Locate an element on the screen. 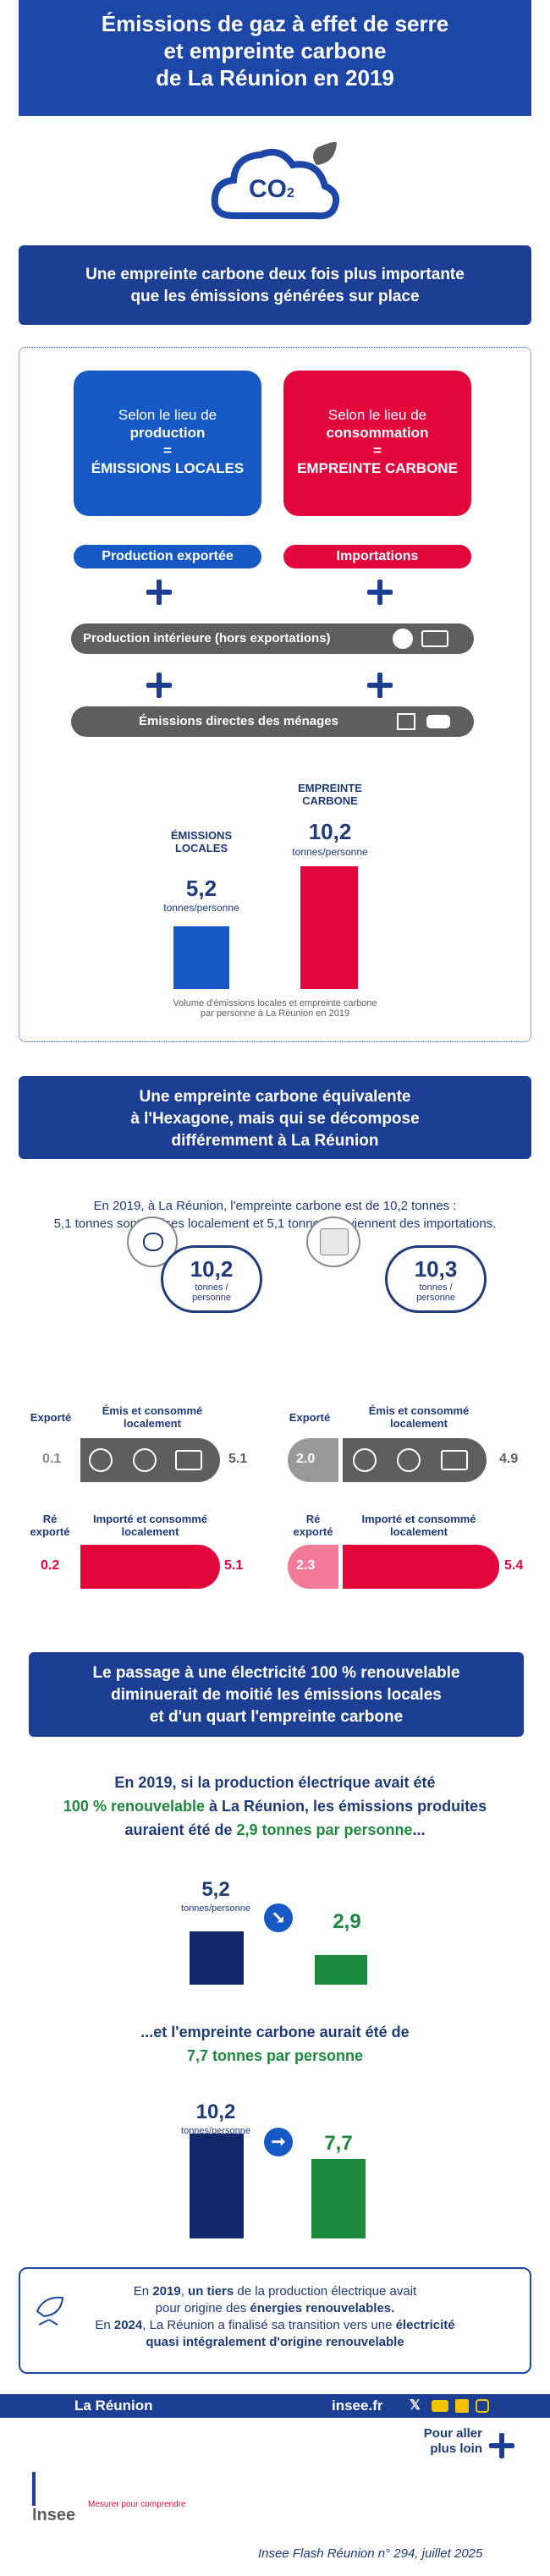 The height and width of the screenshot is (2576, 550). hdr-reexporte-hexagone: Ré exporté is located at coordinates (313, 1526).